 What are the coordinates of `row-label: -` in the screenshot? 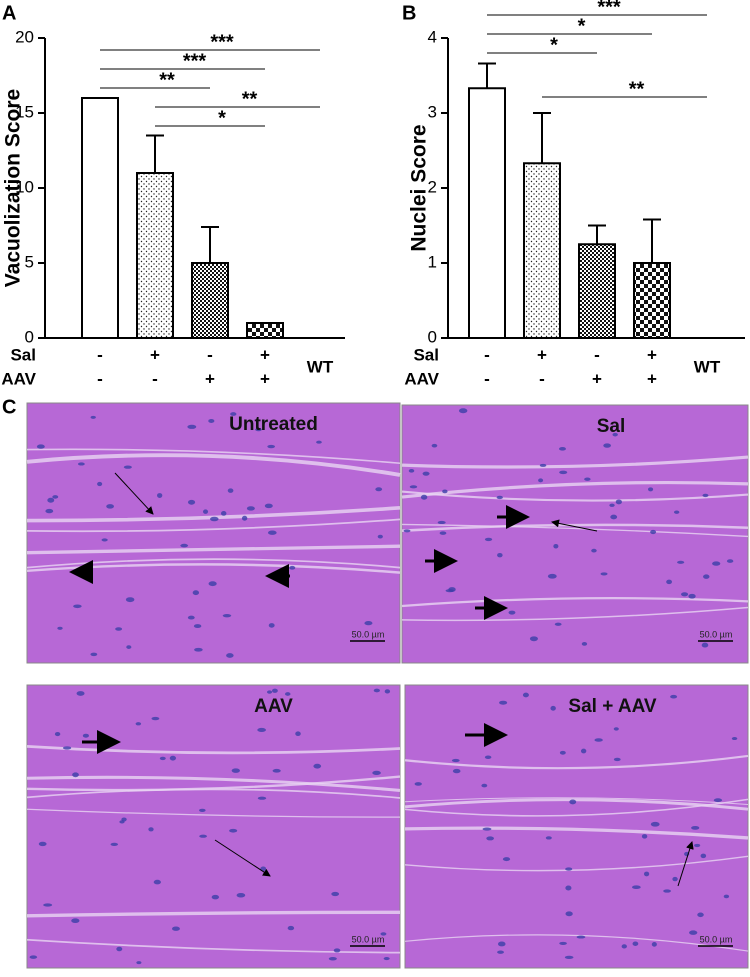 It's located at (100, 354).